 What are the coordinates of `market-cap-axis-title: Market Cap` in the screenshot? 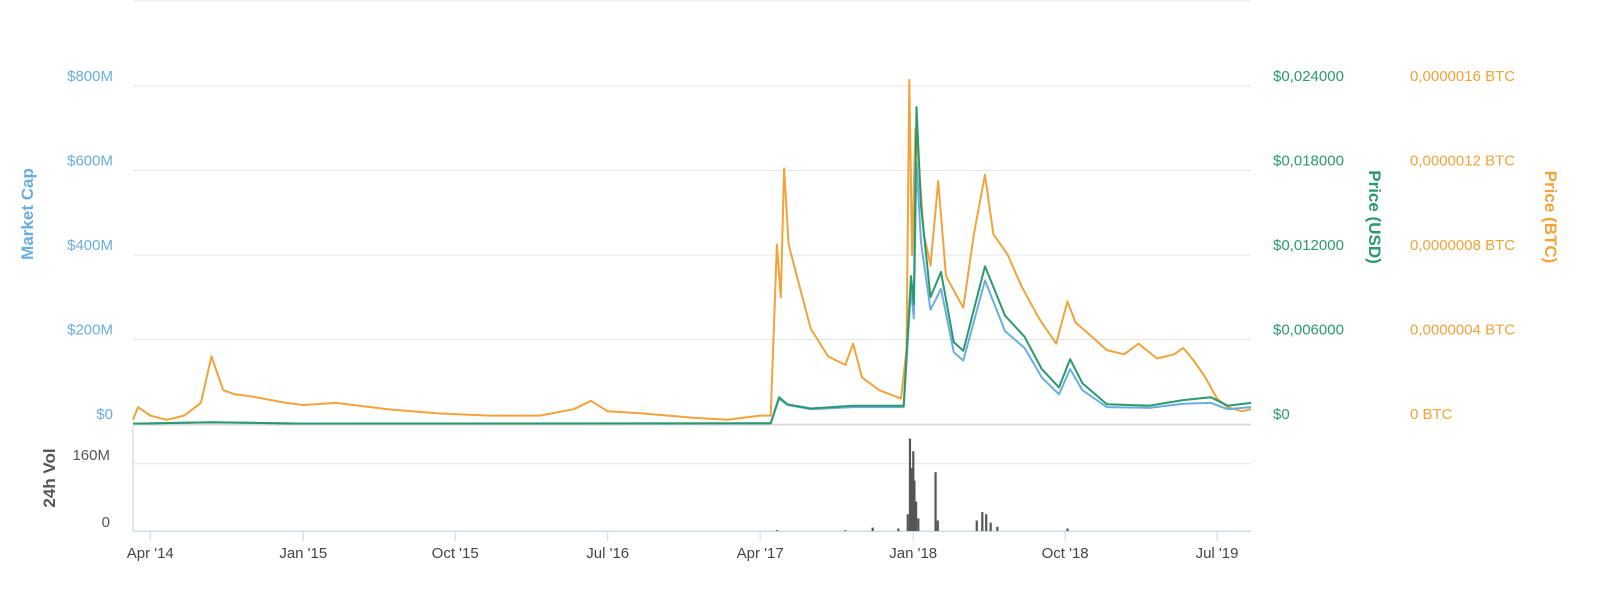 It's located at (27, 214).